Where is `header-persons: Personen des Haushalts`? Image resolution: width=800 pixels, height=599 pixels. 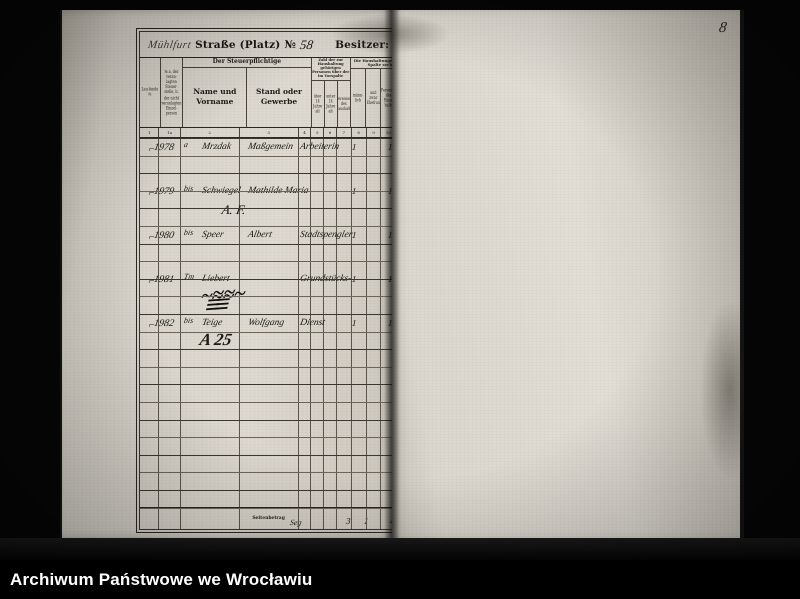
header-persons: Personen des Haushalts is located at coordinates (344, 104).